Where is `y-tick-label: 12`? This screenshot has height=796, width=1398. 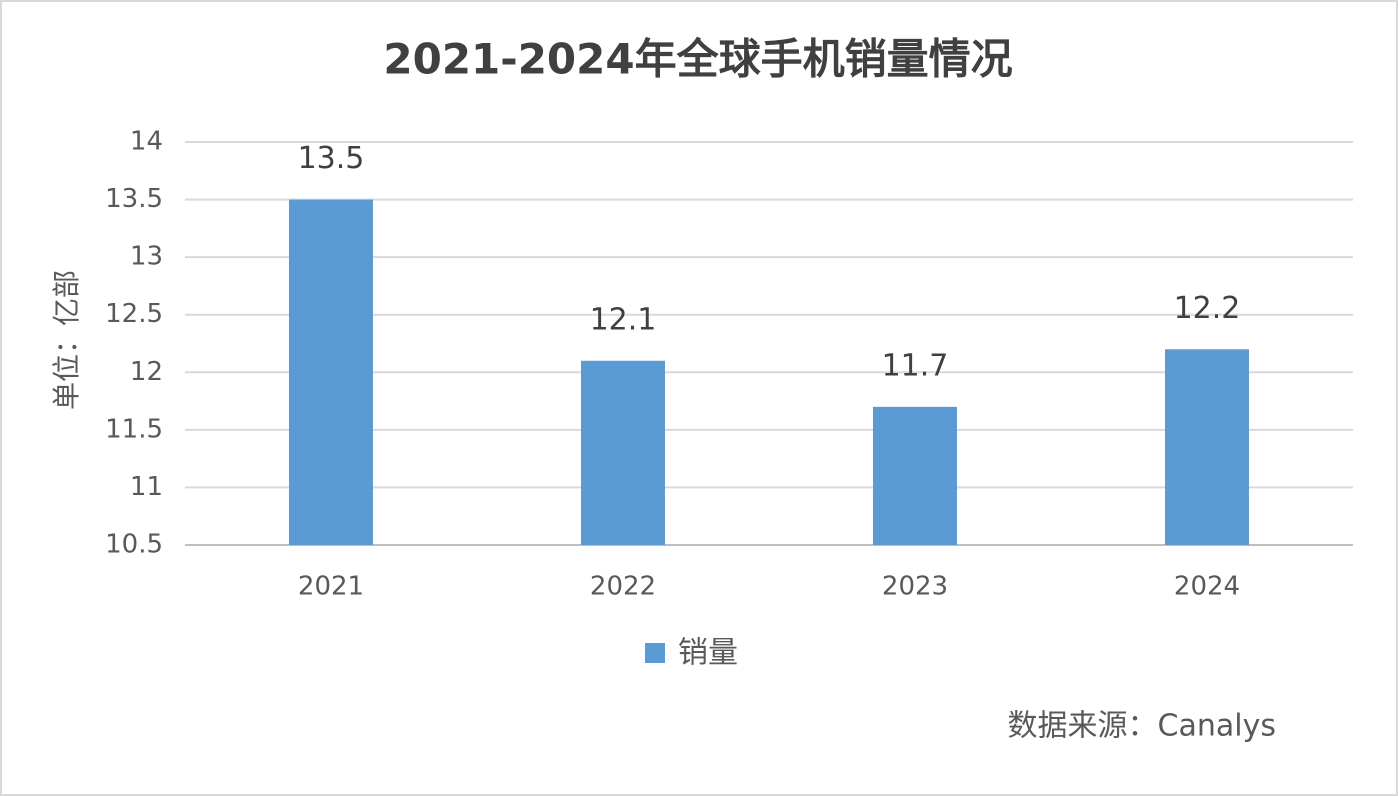 y-tick-label: 12 is located at coordinates (146, 372).